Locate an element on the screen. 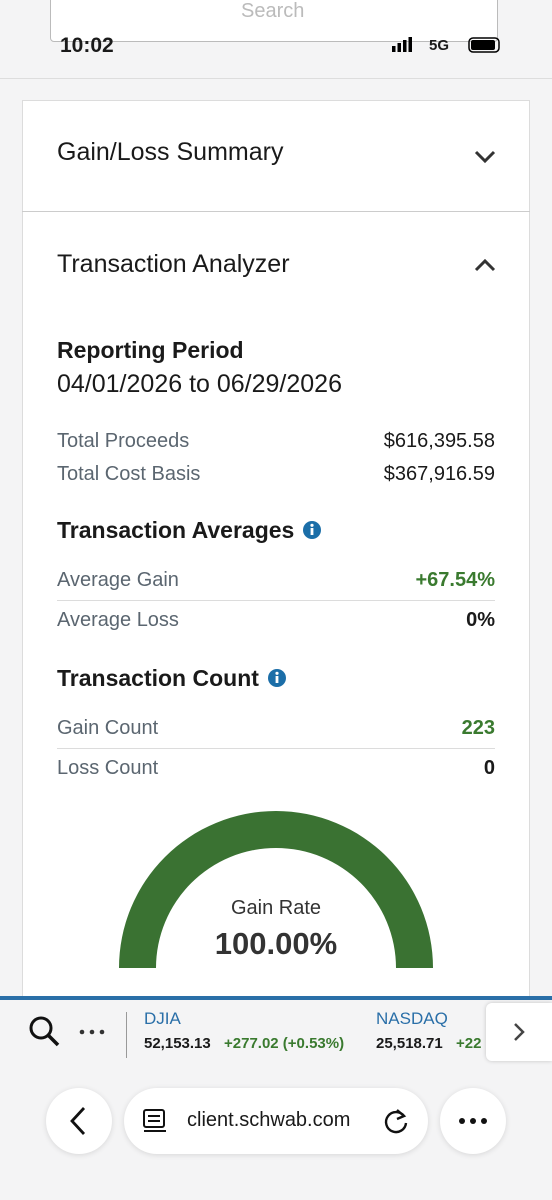  gauge-label: Gain Rate is located at coordinates (276, 908).